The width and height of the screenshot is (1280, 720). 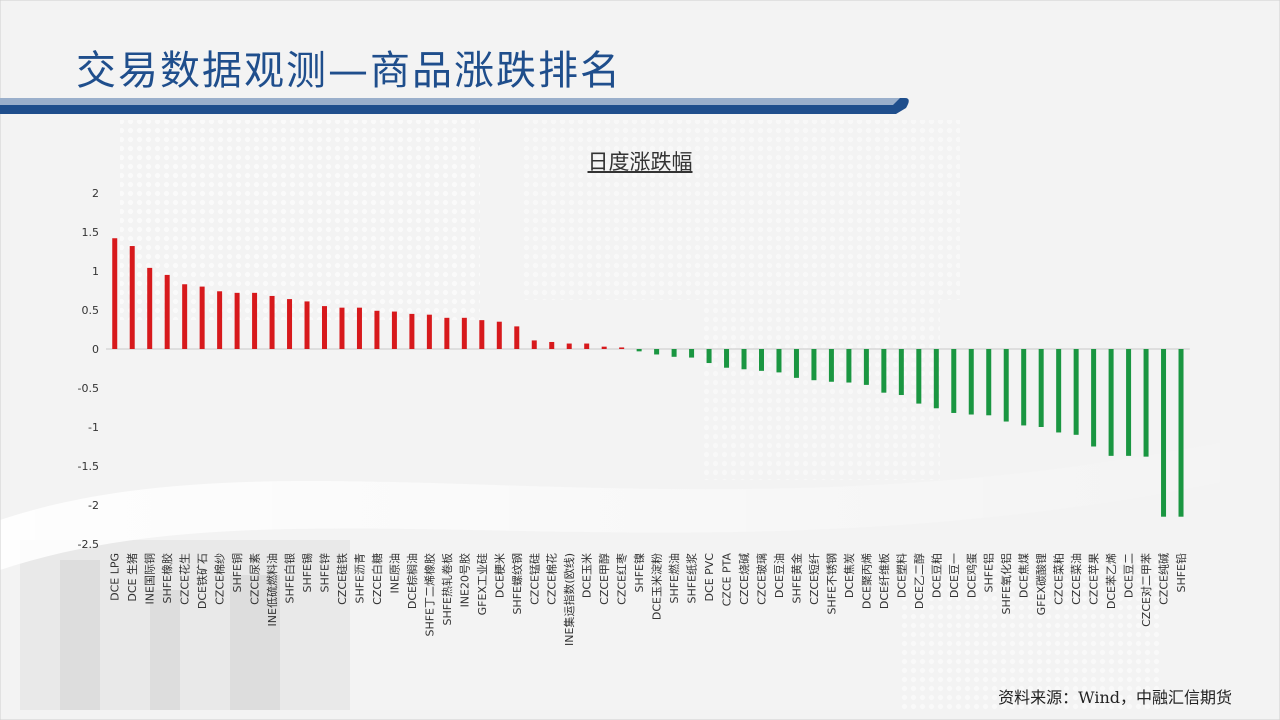 I want to click on category-label: CZCE棉花, so click(x=552, y=579).